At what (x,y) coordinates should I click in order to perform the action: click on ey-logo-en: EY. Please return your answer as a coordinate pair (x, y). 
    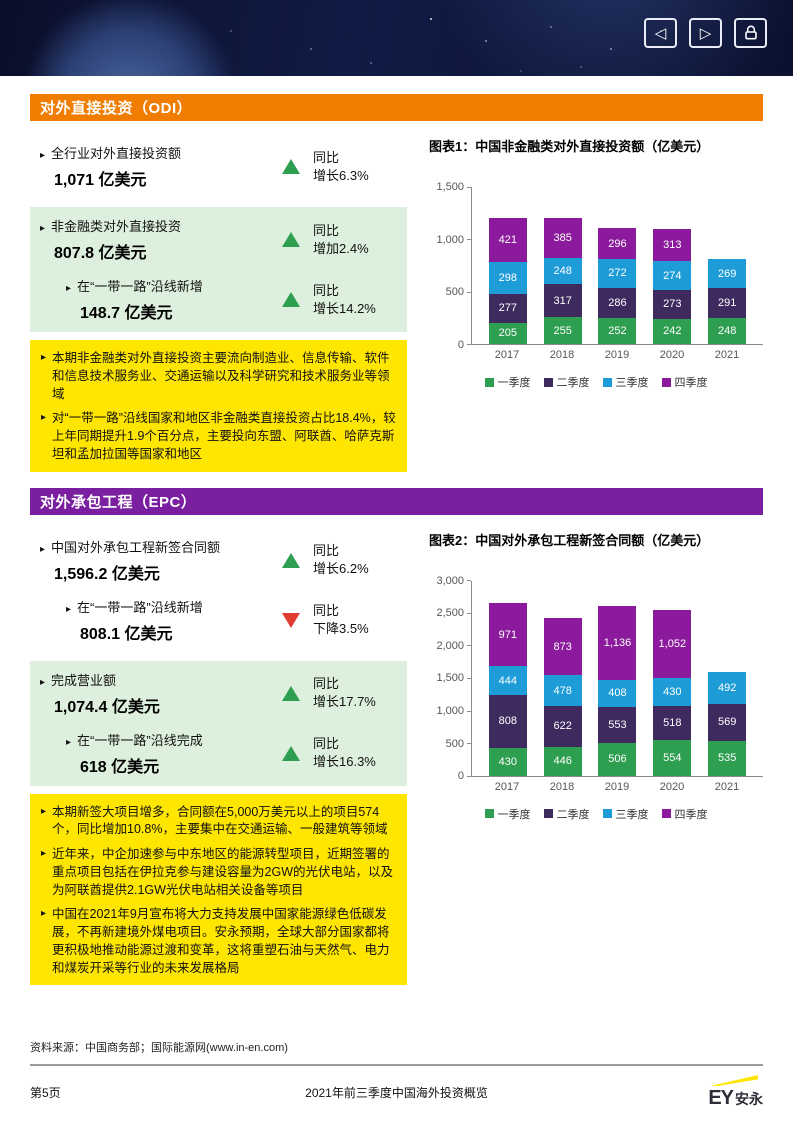
    Looking at the image, I should click on (721, 1098).